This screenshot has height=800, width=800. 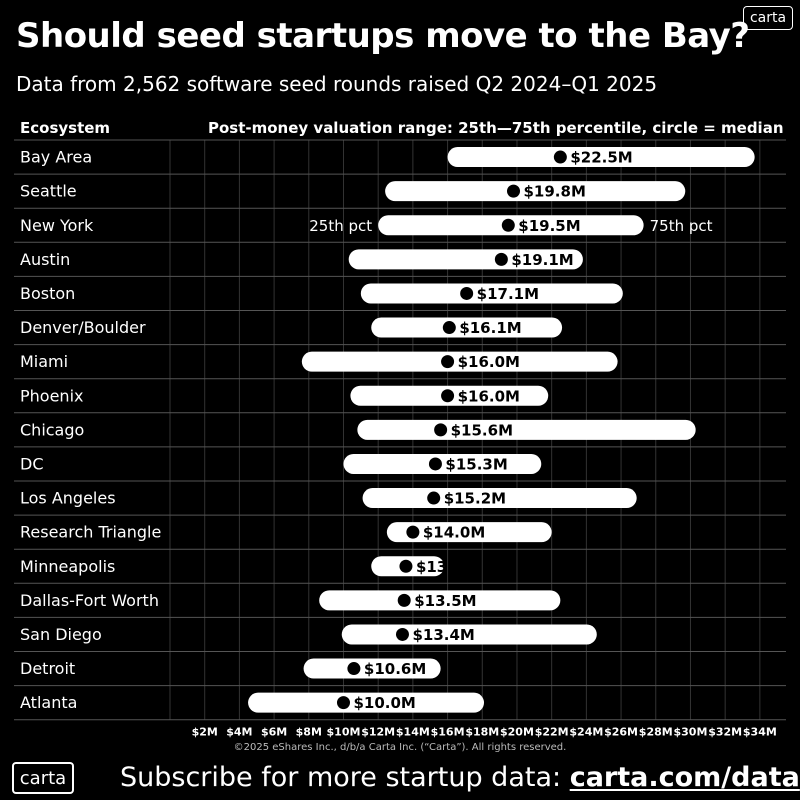 I want to click on page-title: Should seed startups move to the Bay?, so click(x=383, y=36).